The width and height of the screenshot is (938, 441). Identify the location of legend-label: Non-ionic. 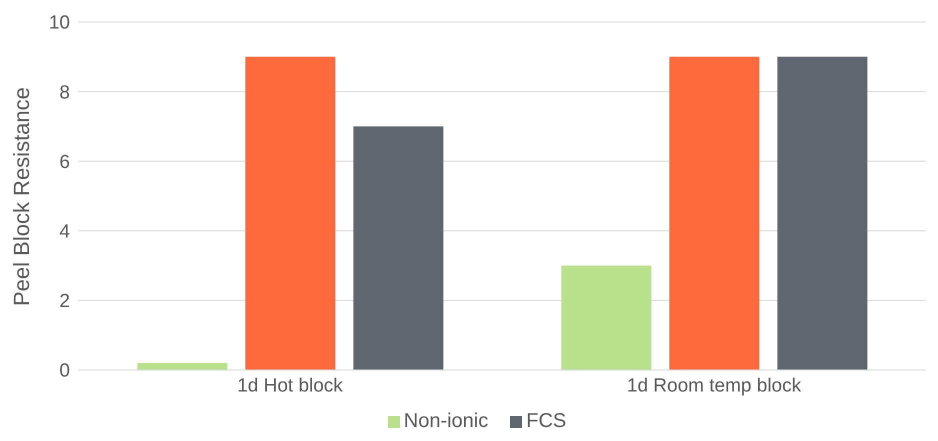
(446, 421).